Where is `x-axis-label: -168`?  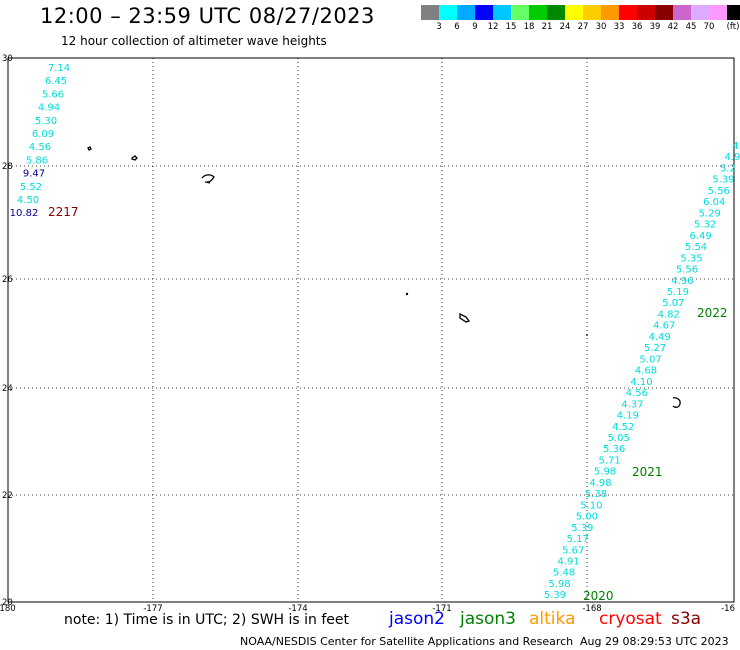
x-axis-label: -168 is located at coordinates (591, 609).